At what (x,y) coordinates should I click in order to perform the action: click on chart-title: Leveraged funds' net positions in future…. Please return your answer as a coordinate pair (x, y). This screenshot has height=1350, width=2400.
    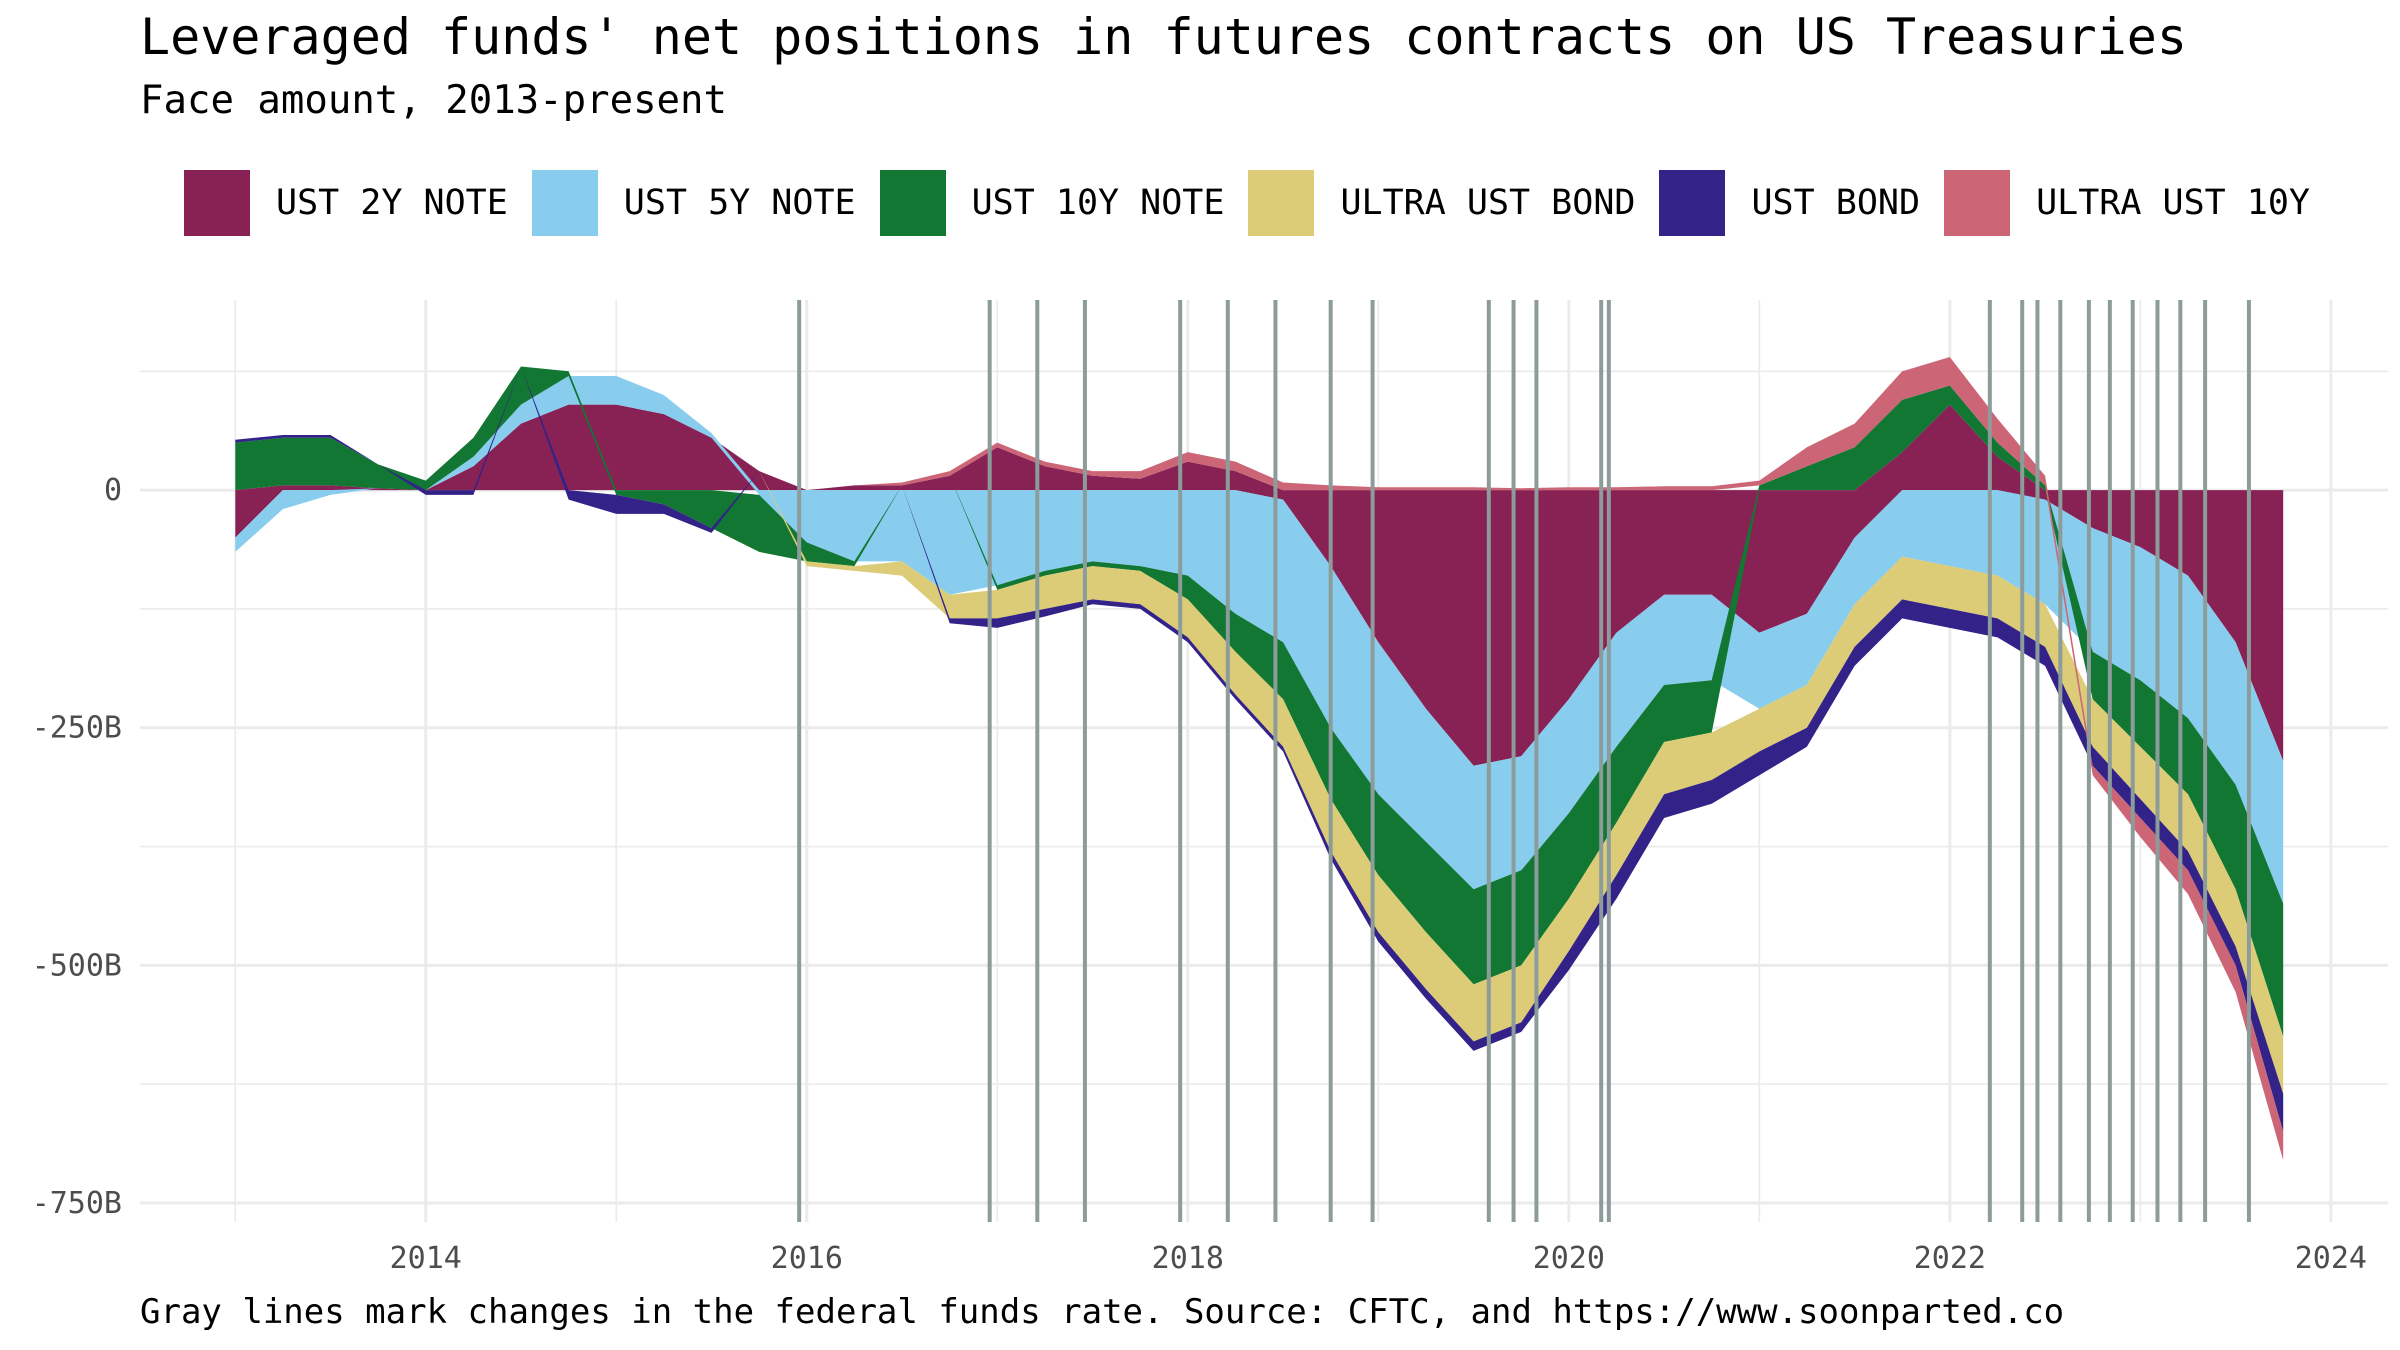
    Looking at the image, I should click on (1163, 37).